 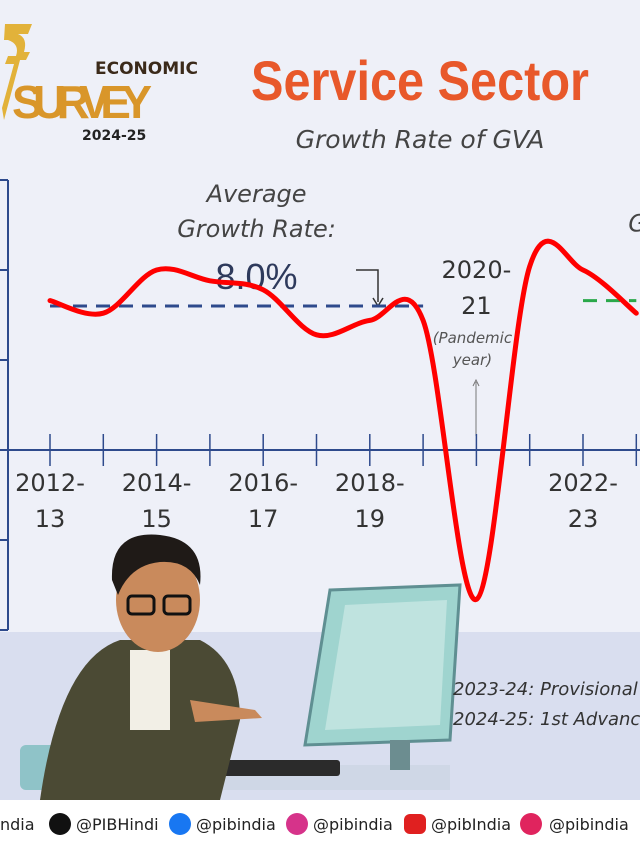 What do you see at coordinates (50, 501) in the screenshot?
I see `x-tick-label: 2012-13` at bounding box center [50, 501].